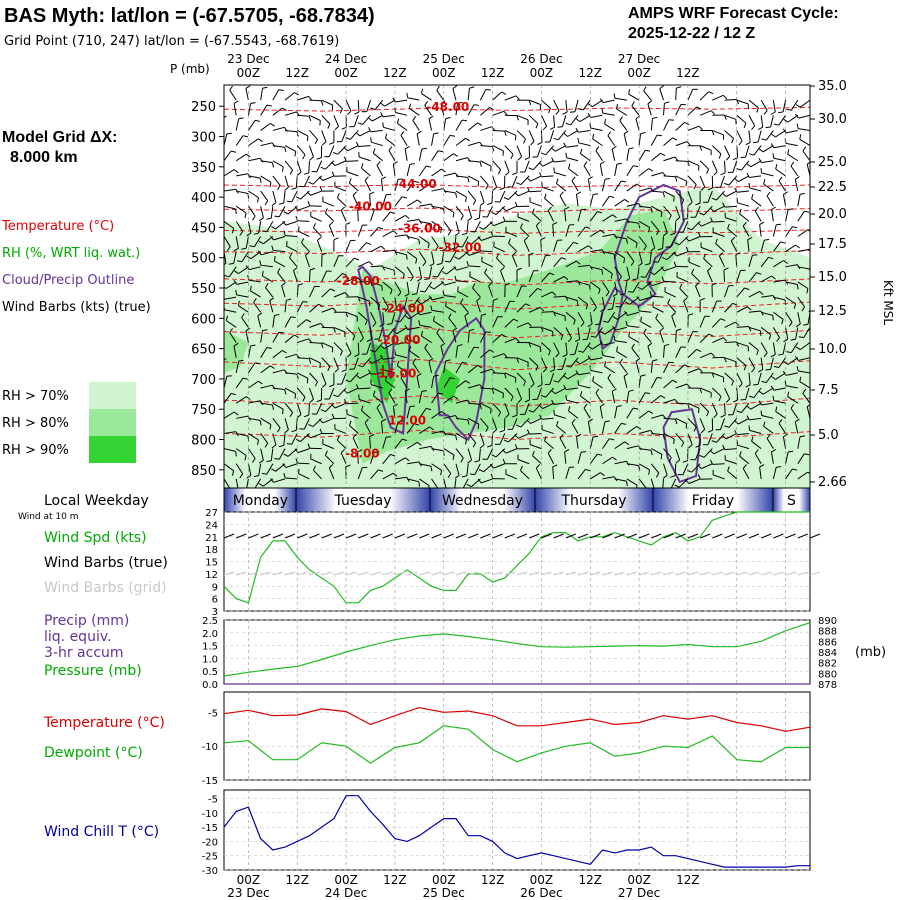 This screenshot has width=900, height=900. What do you see at coordinates (210, 781) in the screenshot?
I see `temperature-tick-label: -15` at bounding box center [210, 781].